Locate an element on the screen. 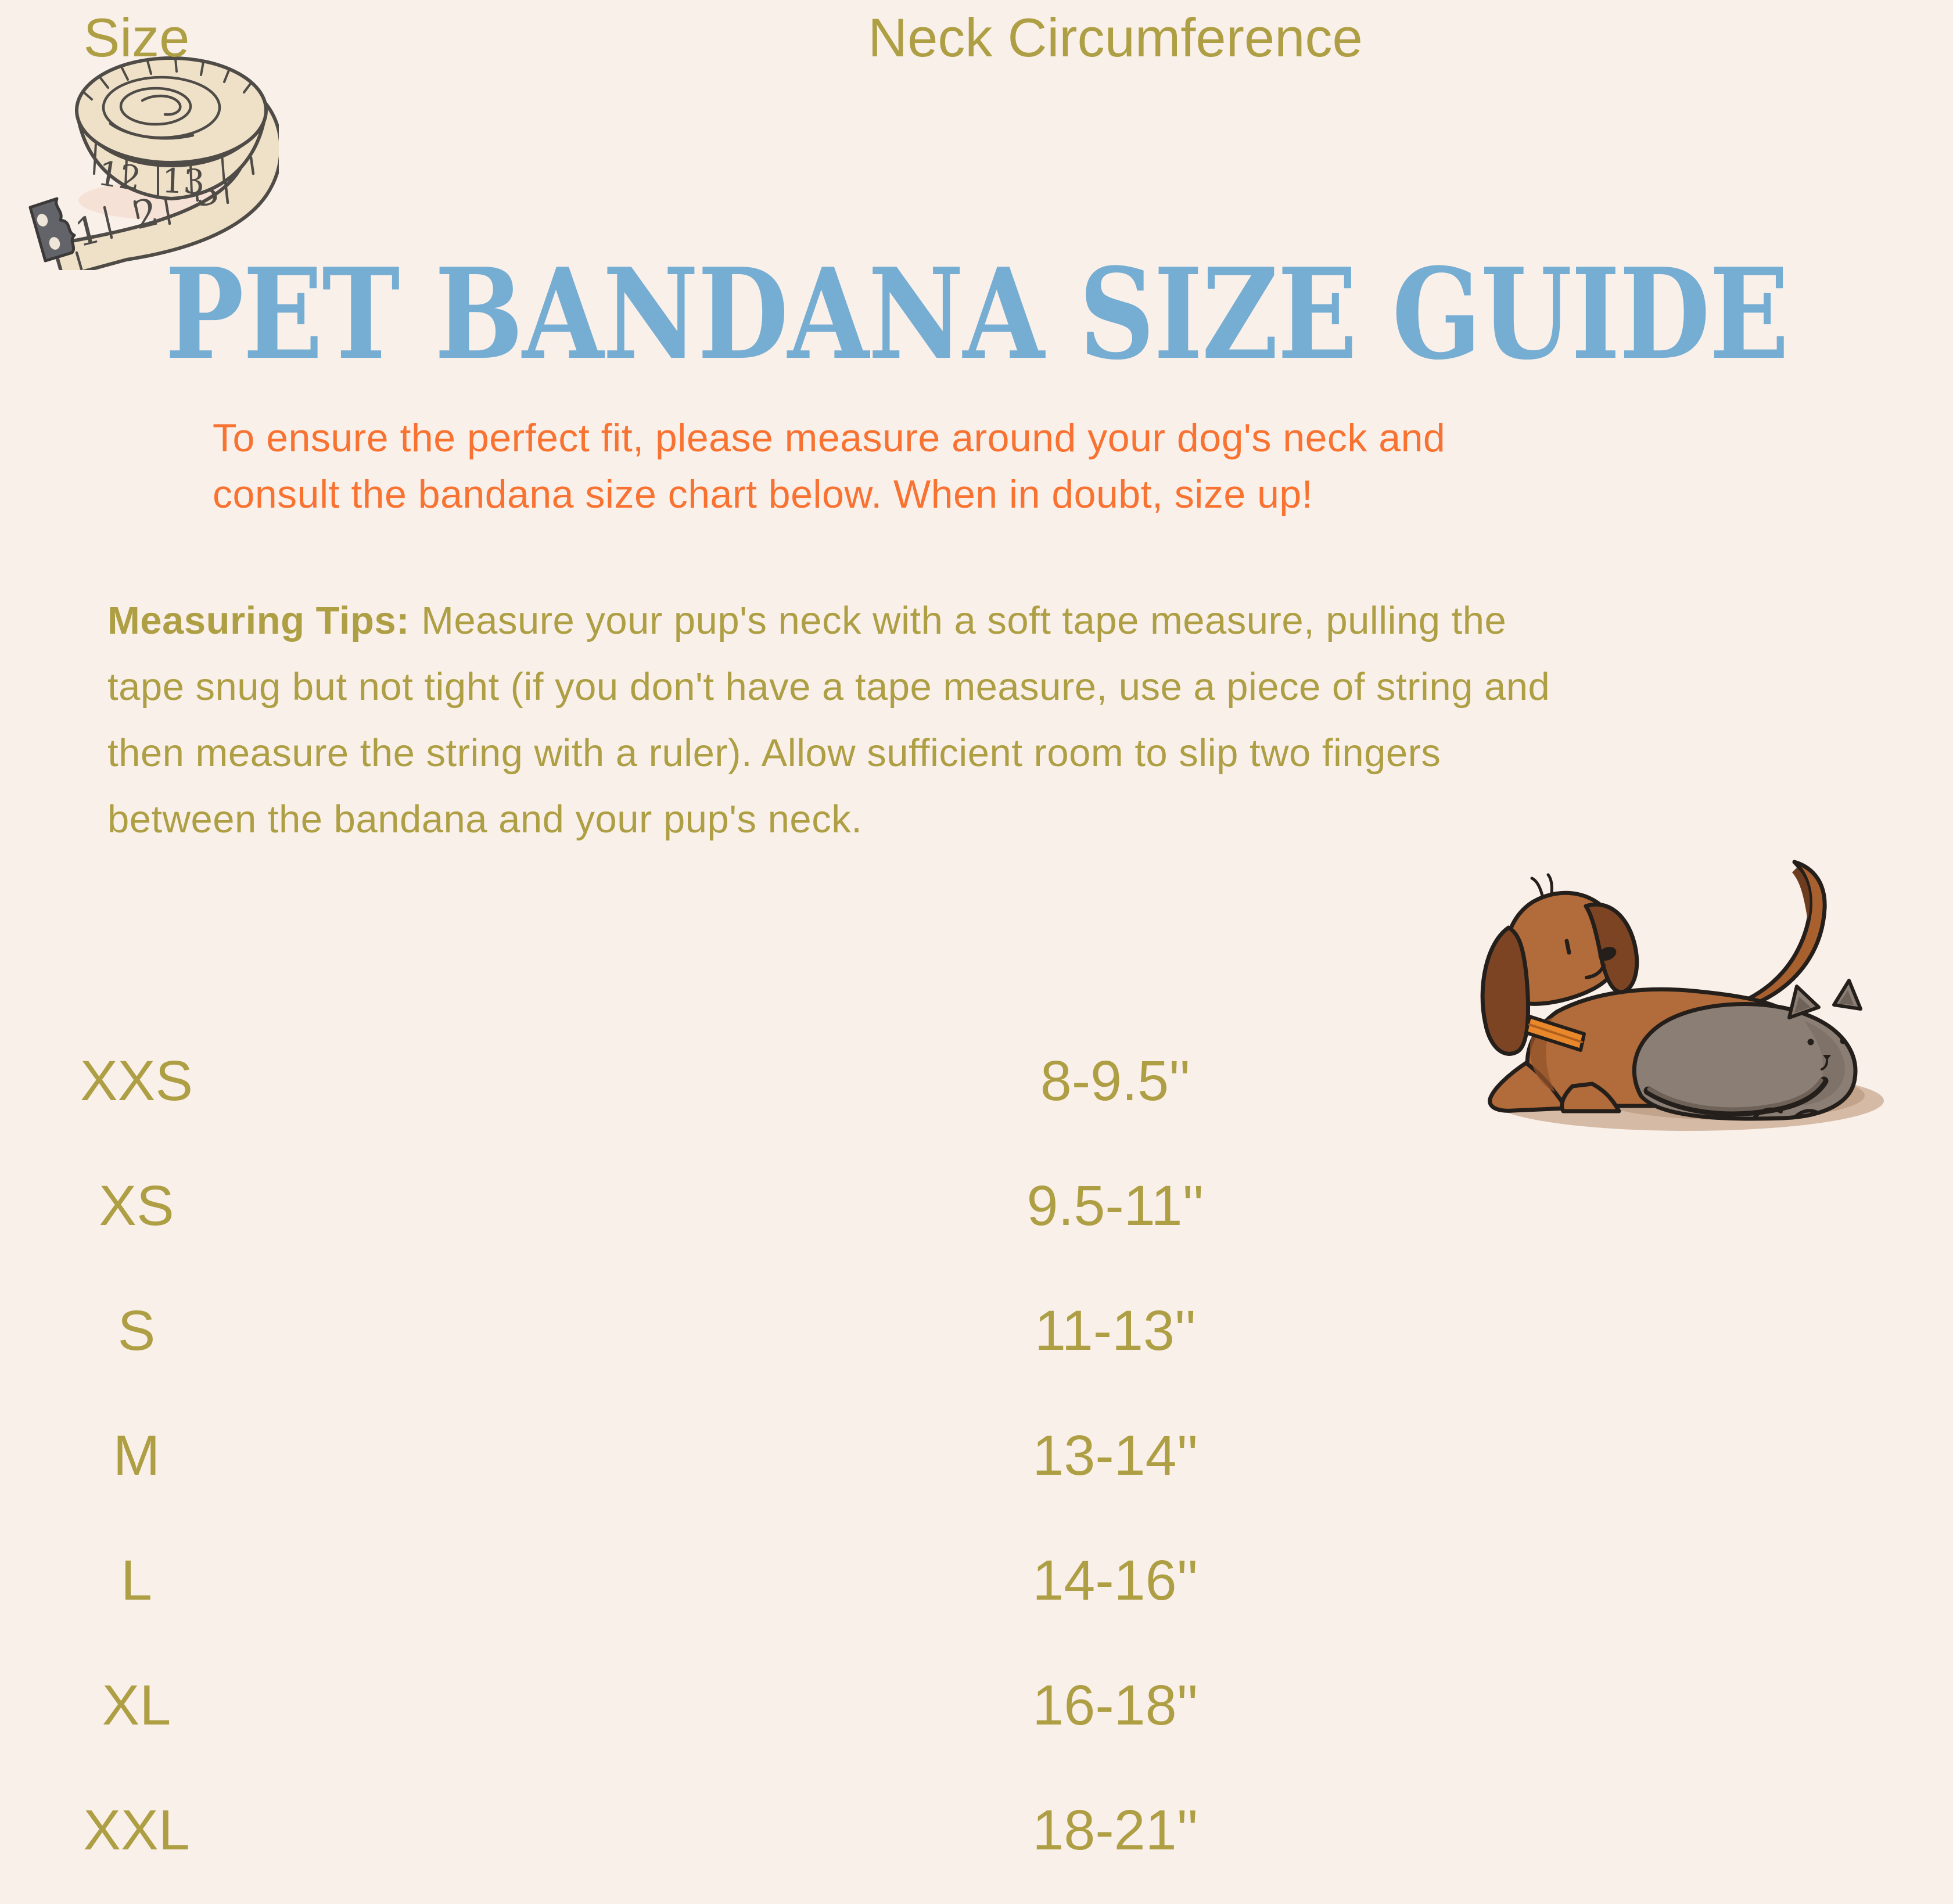  cat-shading is located at coordinates (1823, 1063).